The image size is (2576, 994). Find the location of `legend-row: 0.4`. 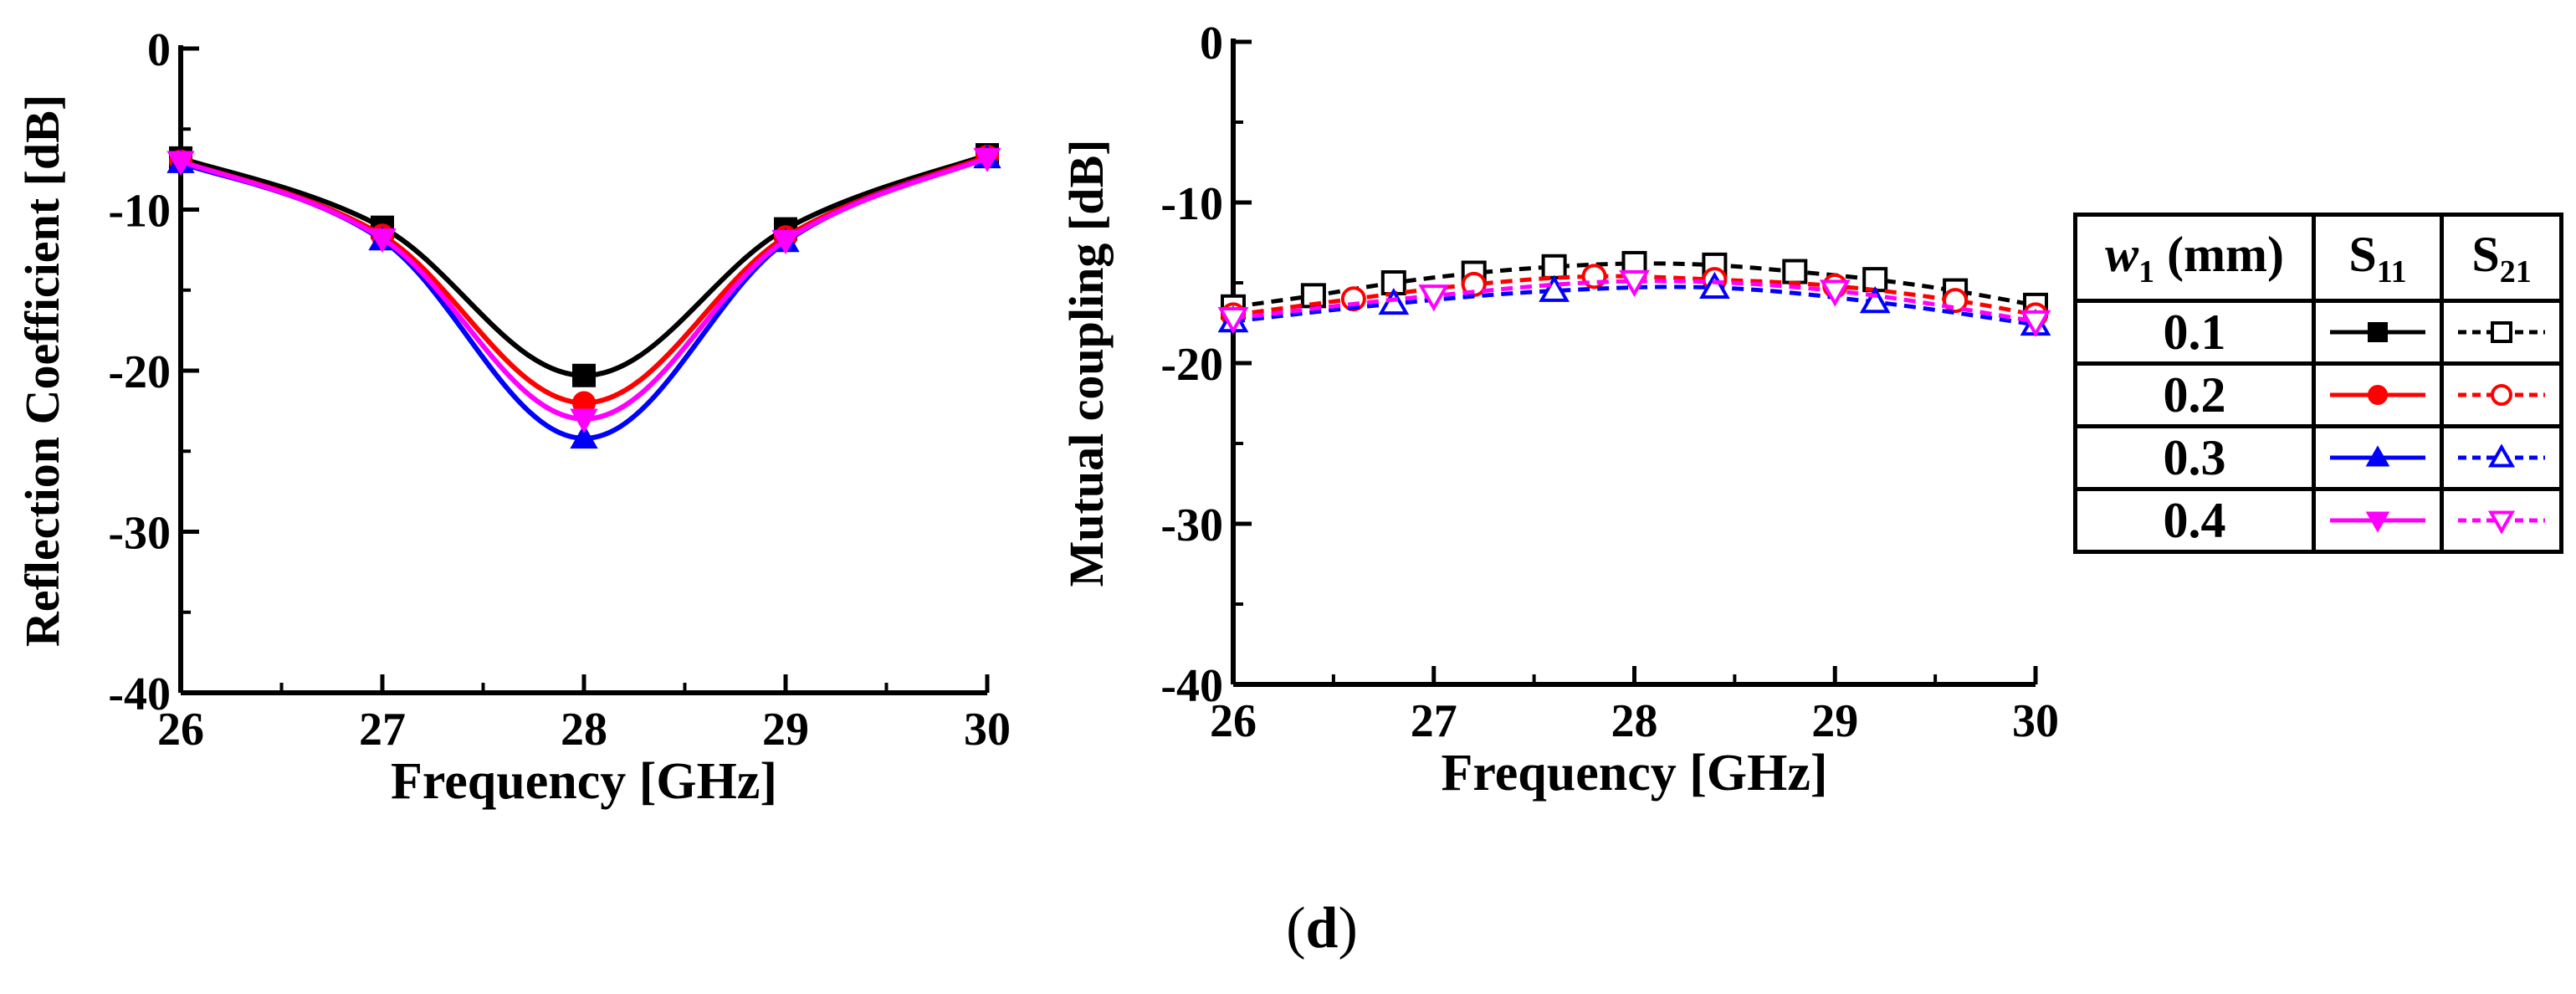

legend-row: 0.4 is located at coordinates (2318, 520).